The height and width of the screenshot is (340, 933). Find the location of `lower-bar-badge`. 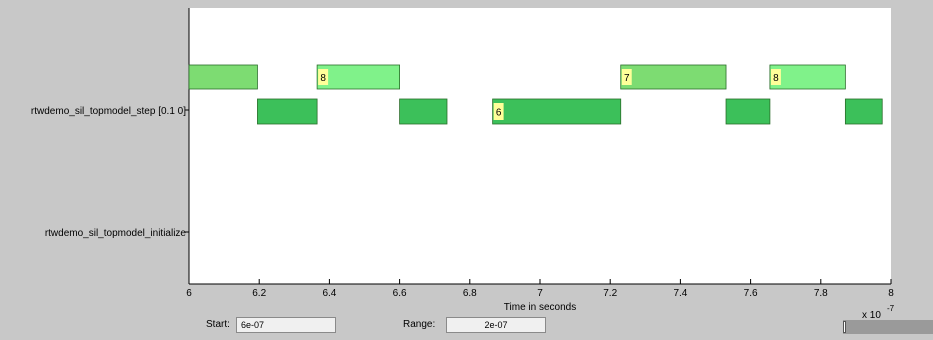

lower-bar-badge is located at coordinates (498, 111).